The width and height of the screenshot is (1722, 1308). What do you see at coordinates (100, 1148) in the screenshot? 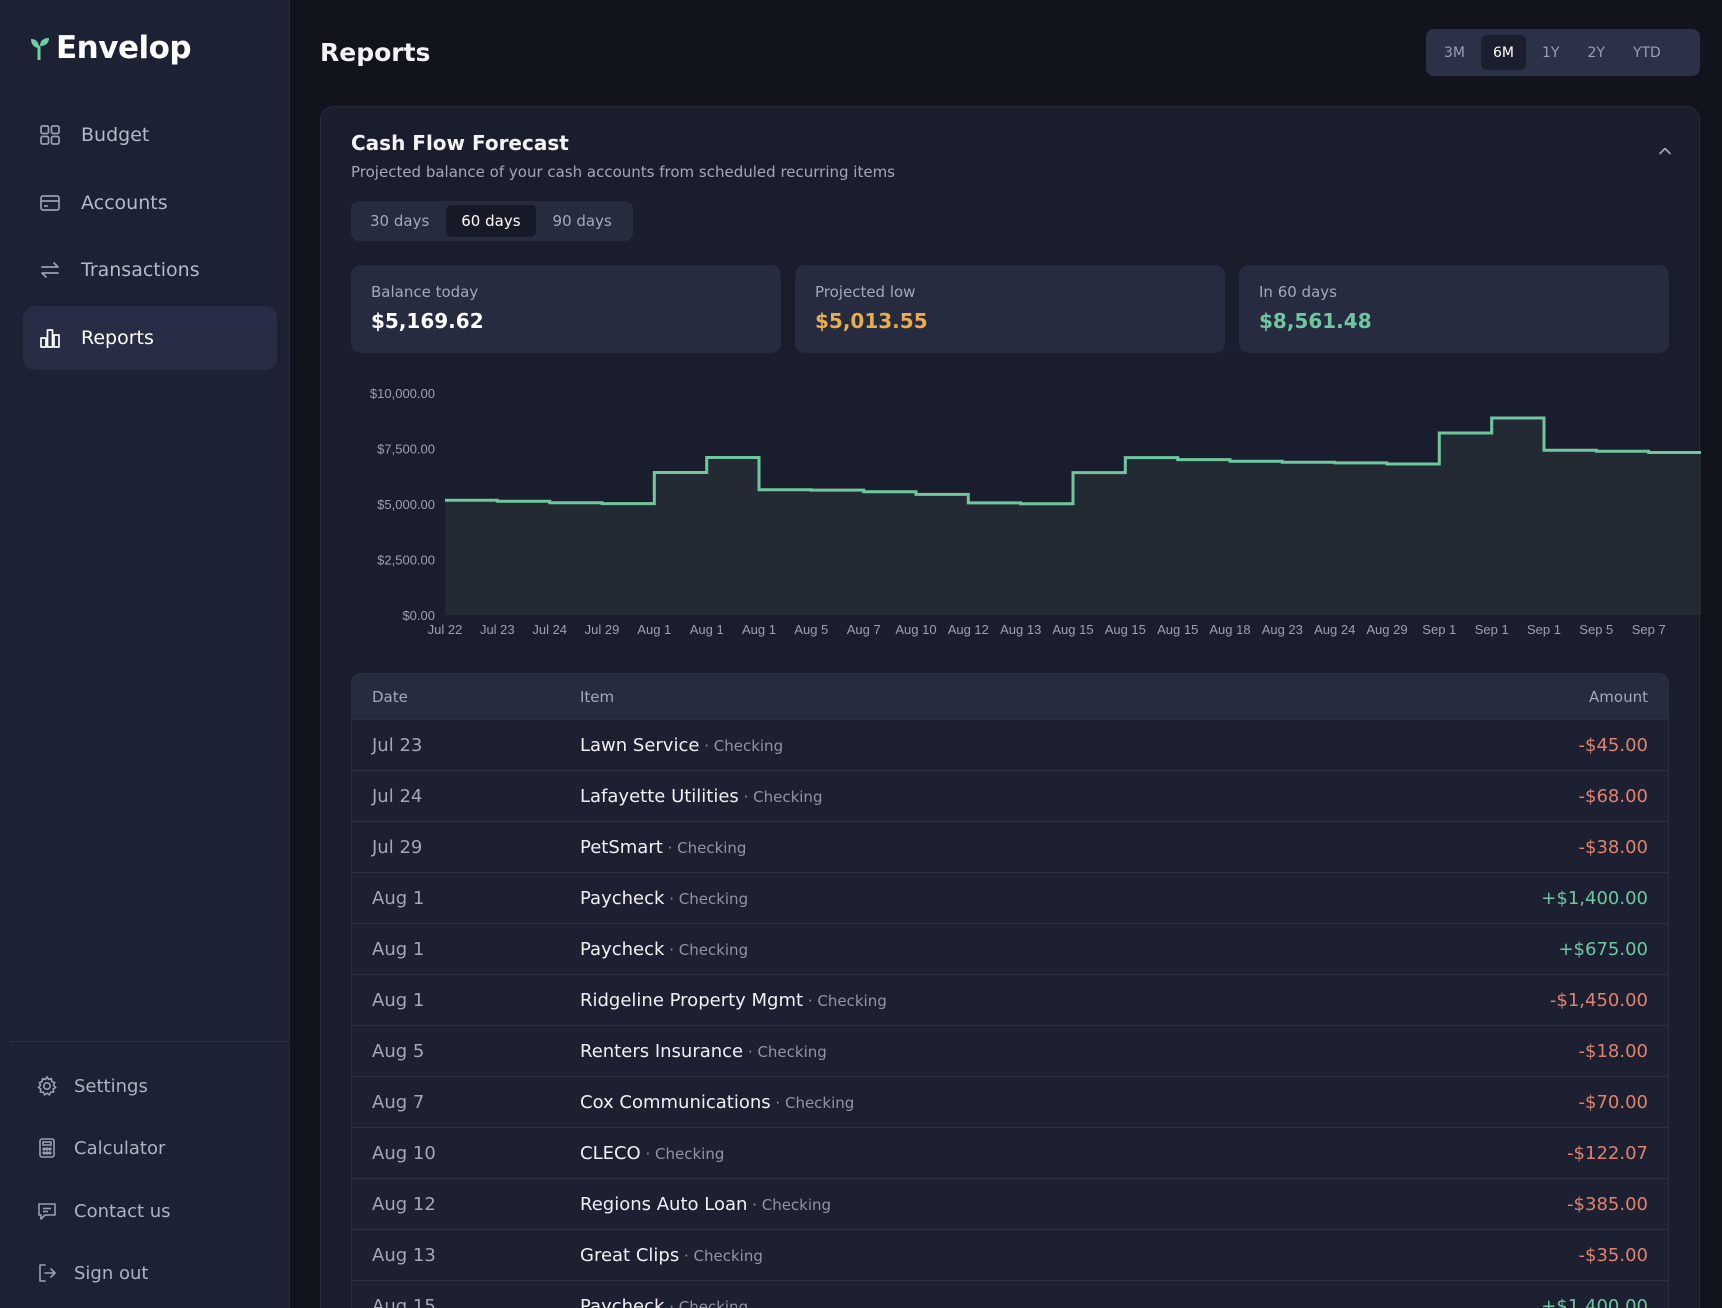
I see `calculator-link: Calculator` at bounding box center [100, 1148].